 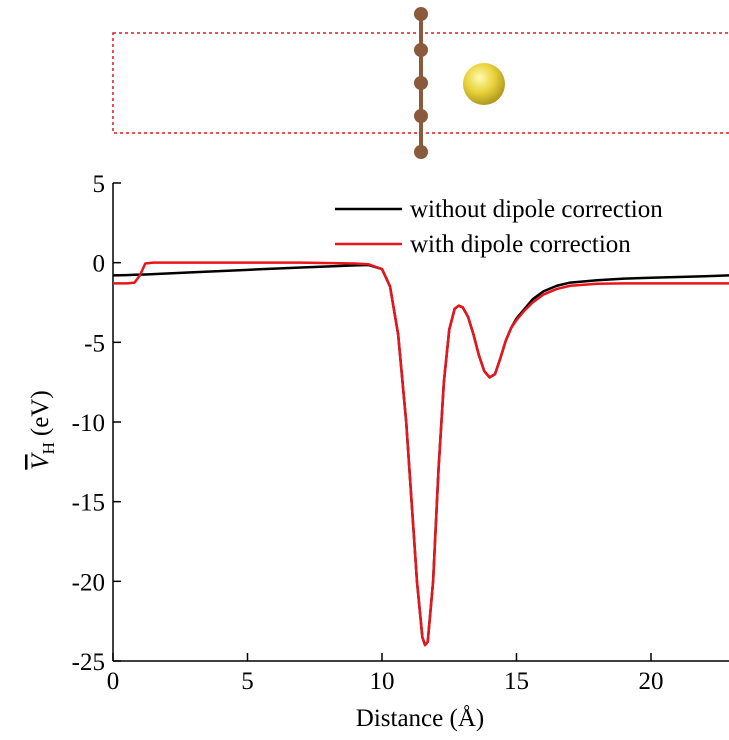 I want to click on x-tick-label: 5, so click(x=247, y=681).